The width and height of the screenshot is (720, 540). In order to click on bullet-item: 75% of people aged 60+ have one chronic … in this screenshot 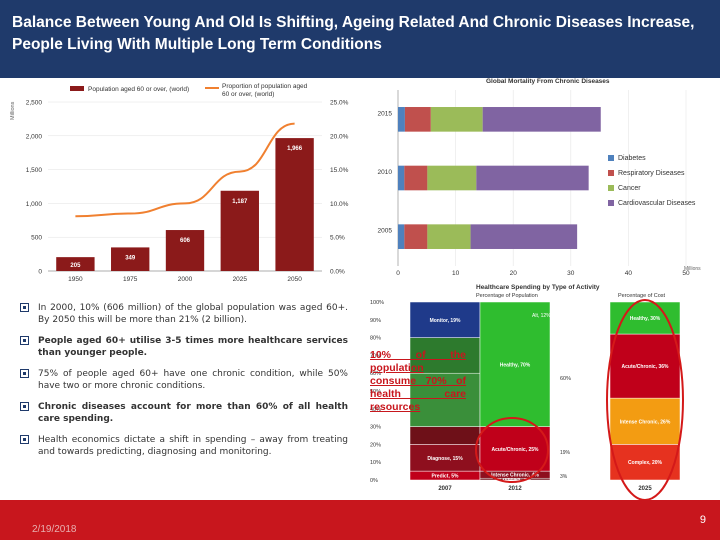, I will do `click(184, 380)`.